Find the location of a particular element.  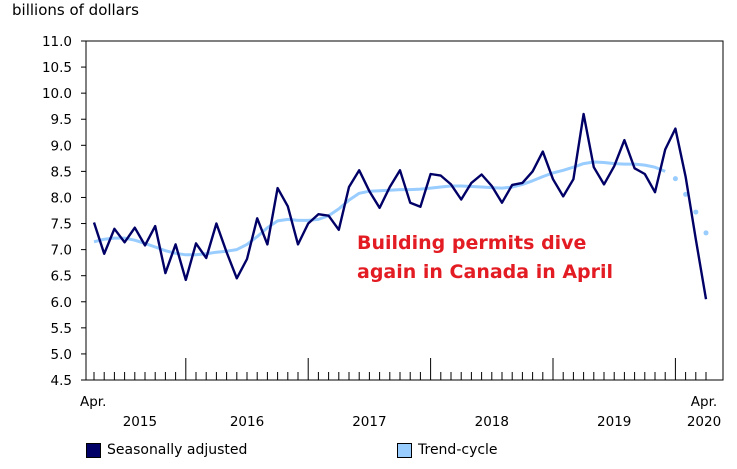

x-year-label: 2017 is located at coordinates (369, 422).